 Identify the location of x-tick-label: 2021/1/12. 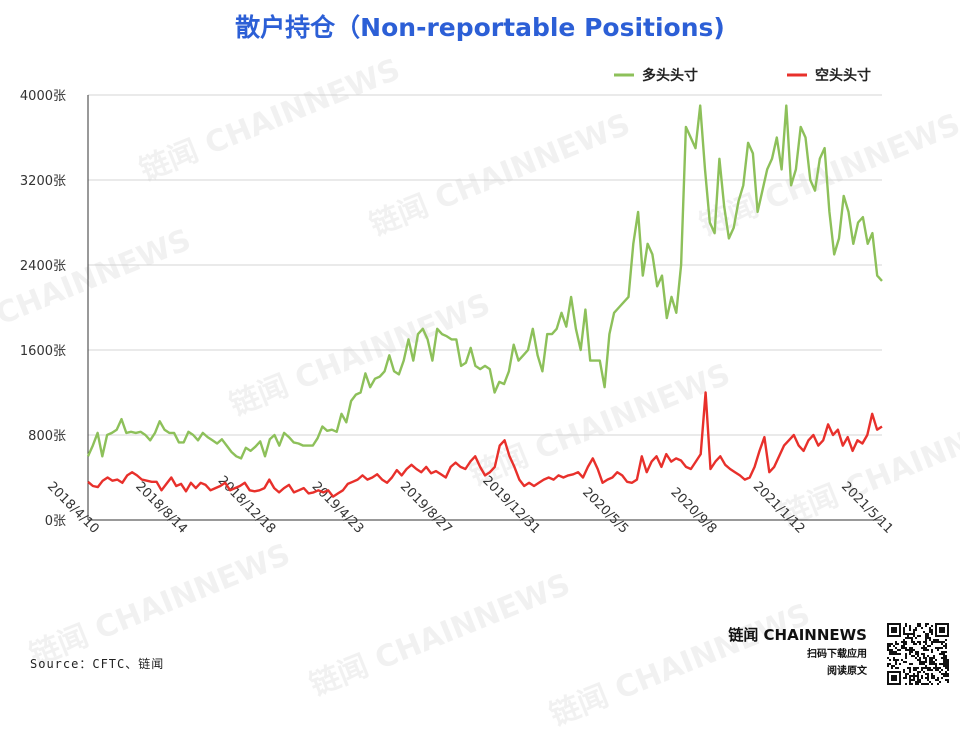
(779, 508).